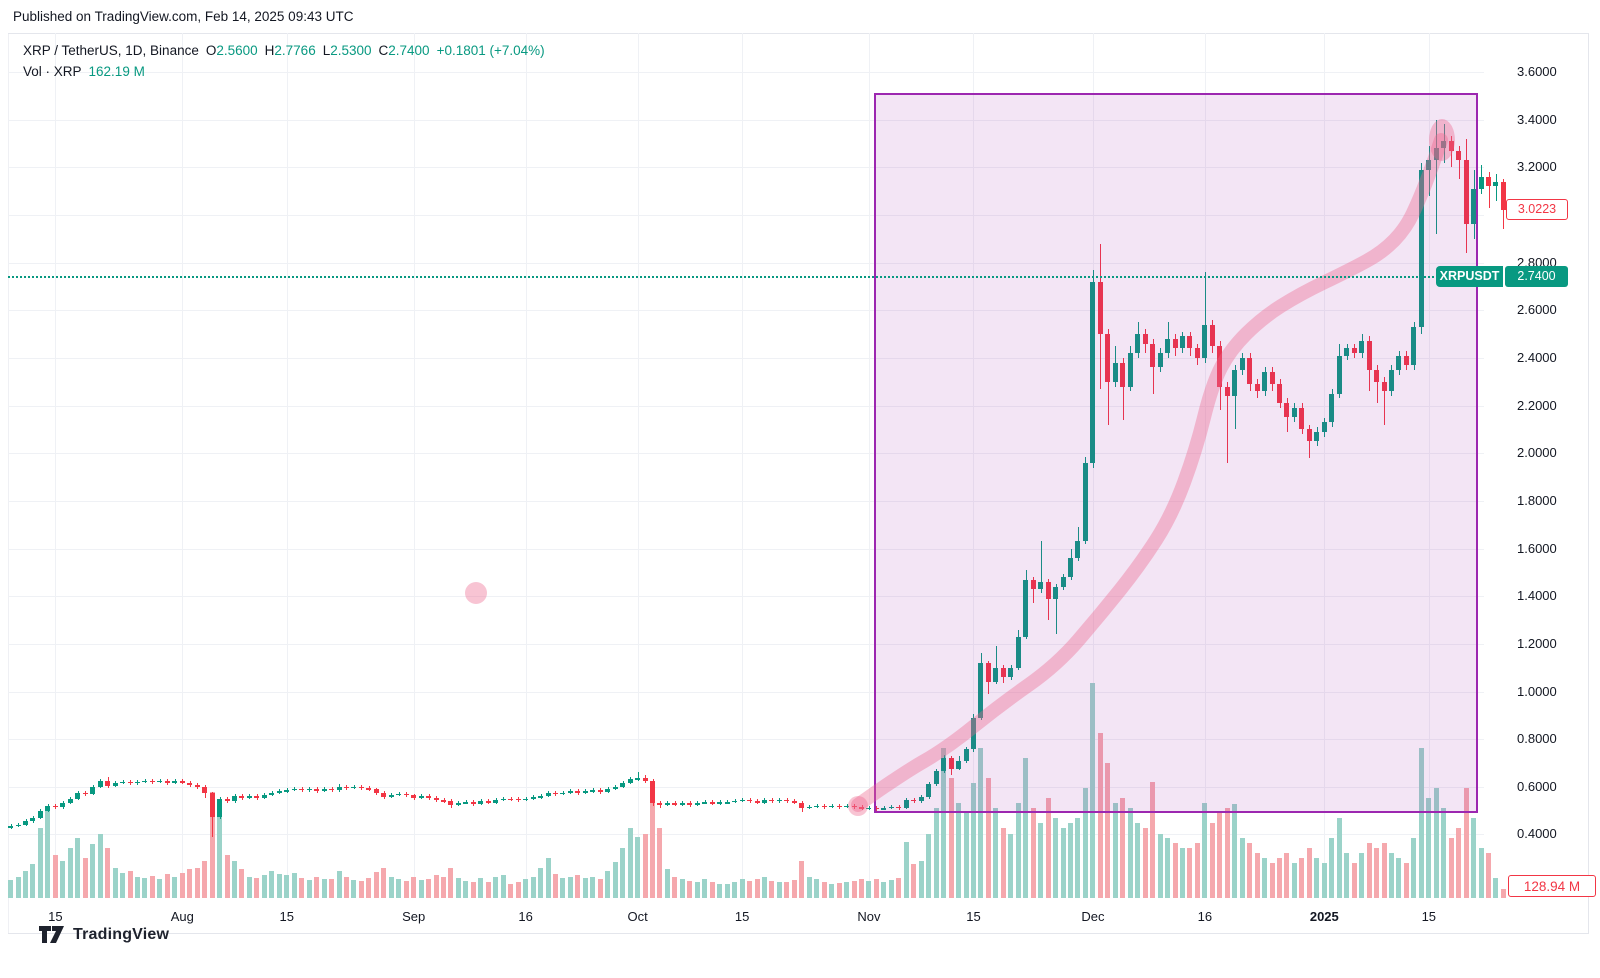 This screenshot has width=1600, height=978. What do you see at coordinates (1537, 167) in the screenshot?
I see `price-tick-label: 3.2000` at bounding box center [1537, 167].